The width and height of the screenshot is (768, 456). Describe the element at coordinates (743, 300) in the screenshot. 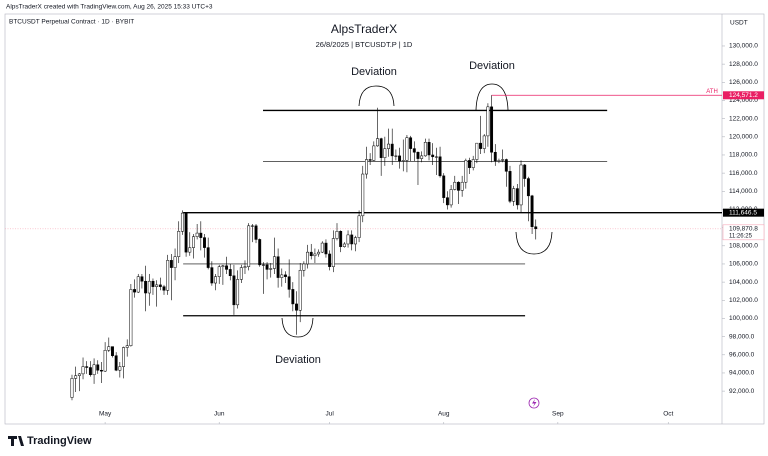

I see `y-tick-label: 102,000.0` at that location.